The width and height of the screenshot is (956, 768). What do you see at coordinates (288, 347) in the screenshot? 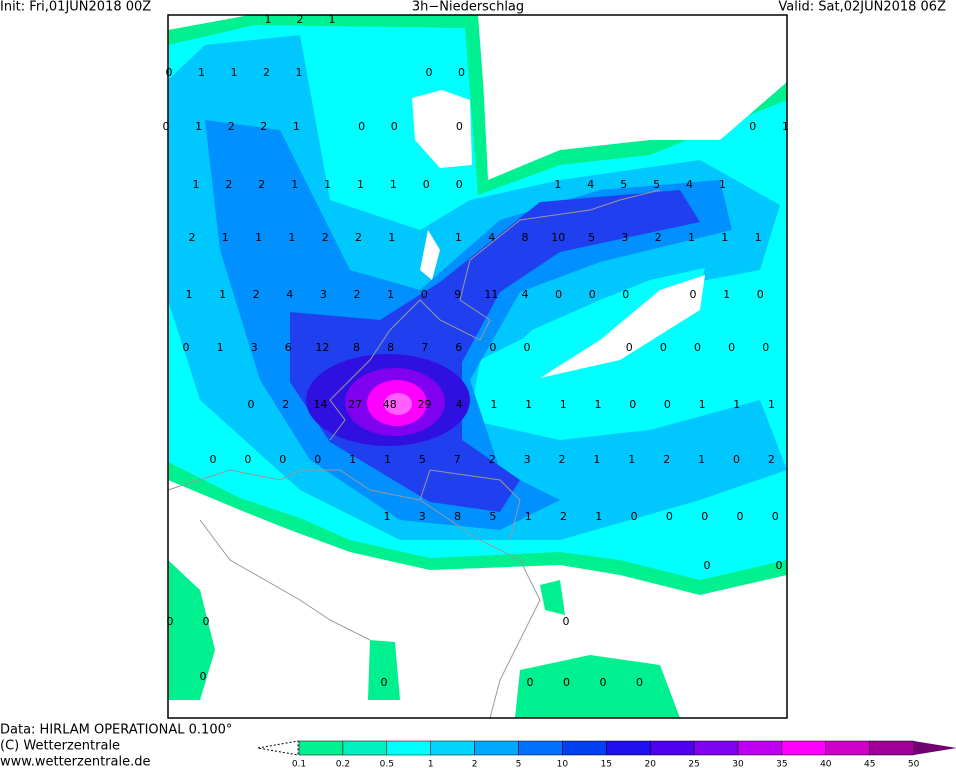
I see `grid-value: 6` at bounding box center [288, 347].